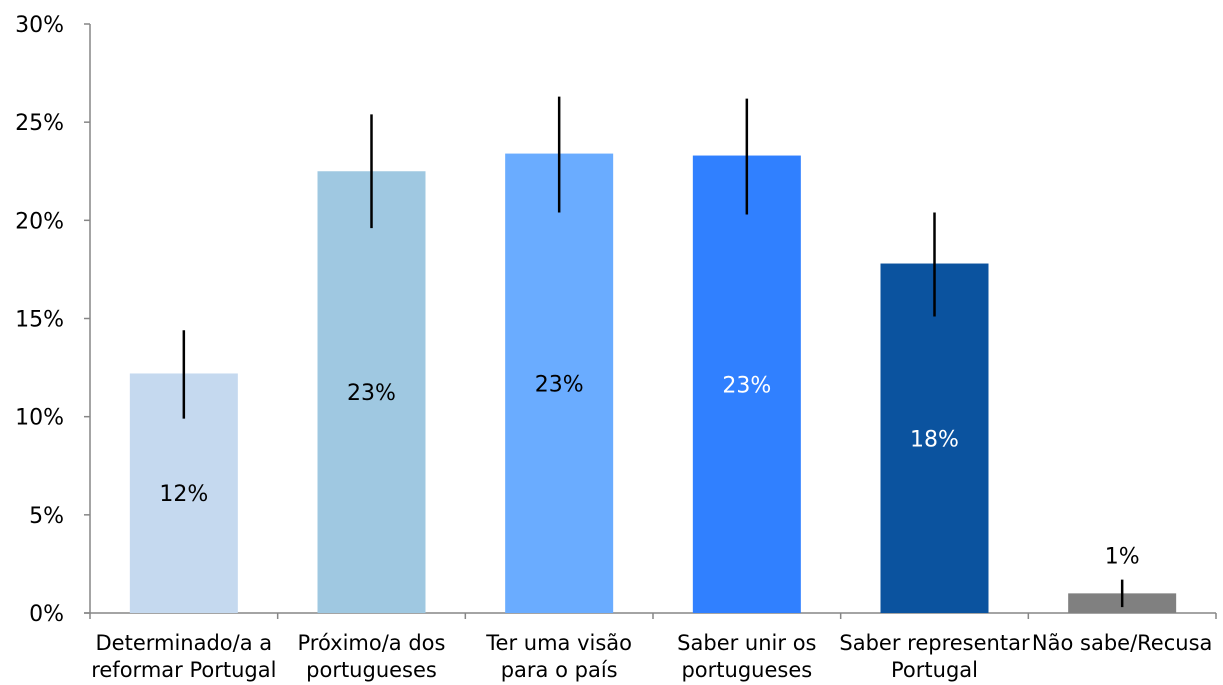  I want to click on y-tick-label: 20%, so click(39, 221).